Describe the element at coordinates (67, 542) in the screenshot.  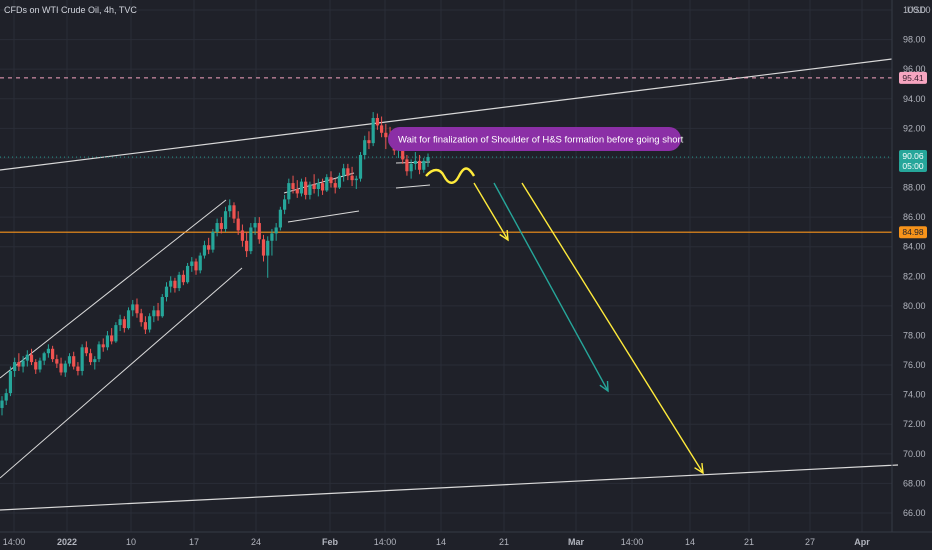
I see `x-tick-label: 2022` at that location.